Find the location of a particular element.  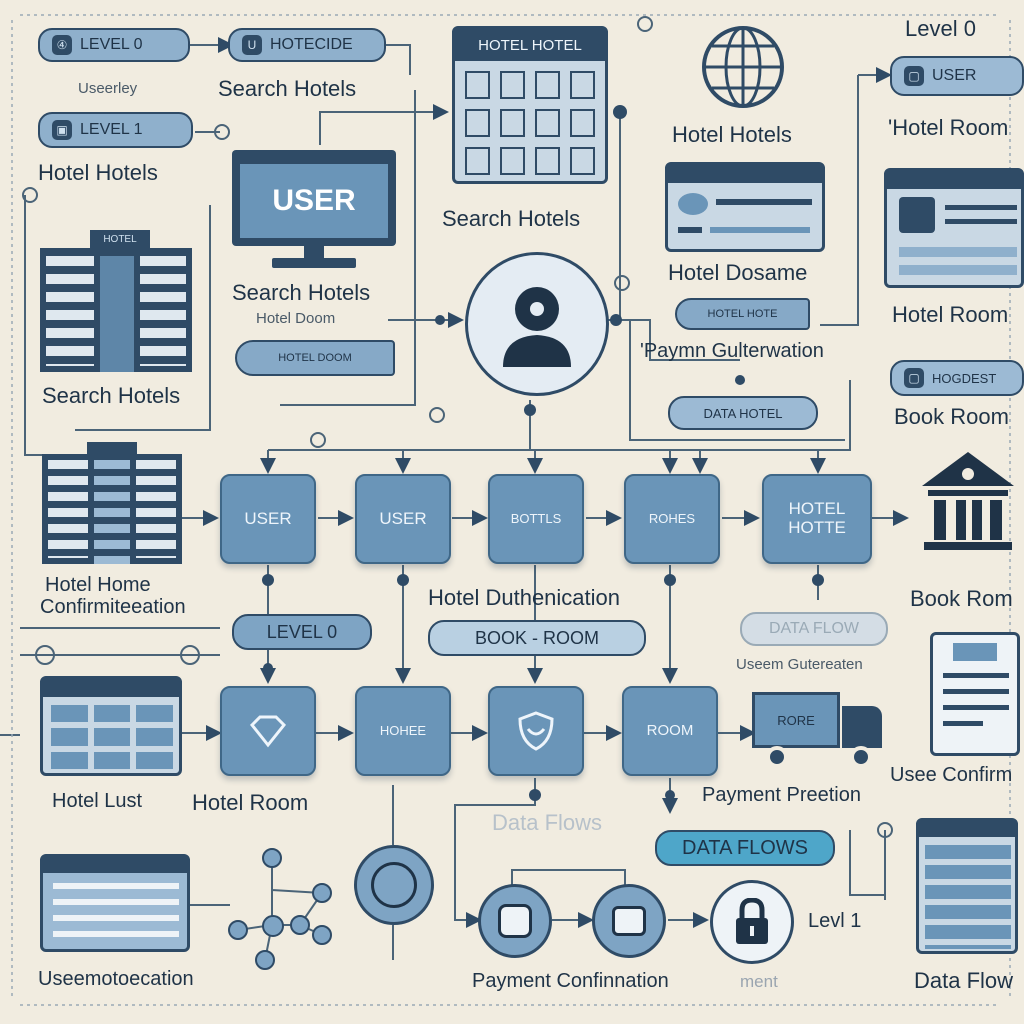

hotel-room-label-top: 'Hotel Room is located at coordinates (948, 127).